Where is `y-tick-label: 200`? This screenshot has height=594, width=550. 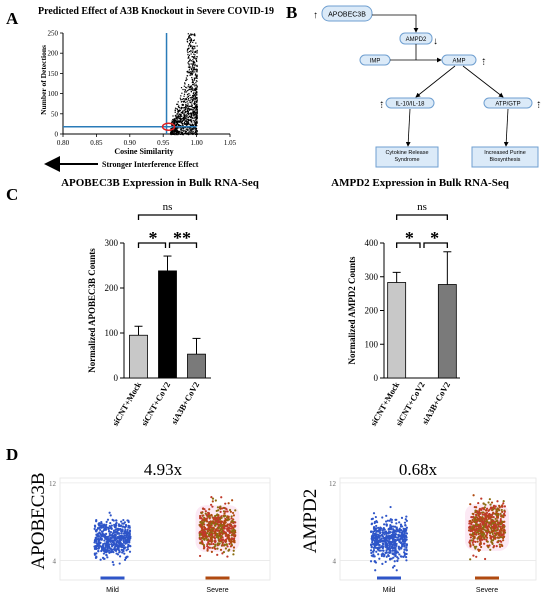 y-tick-label: 200 is located at coordinates (372, 311).